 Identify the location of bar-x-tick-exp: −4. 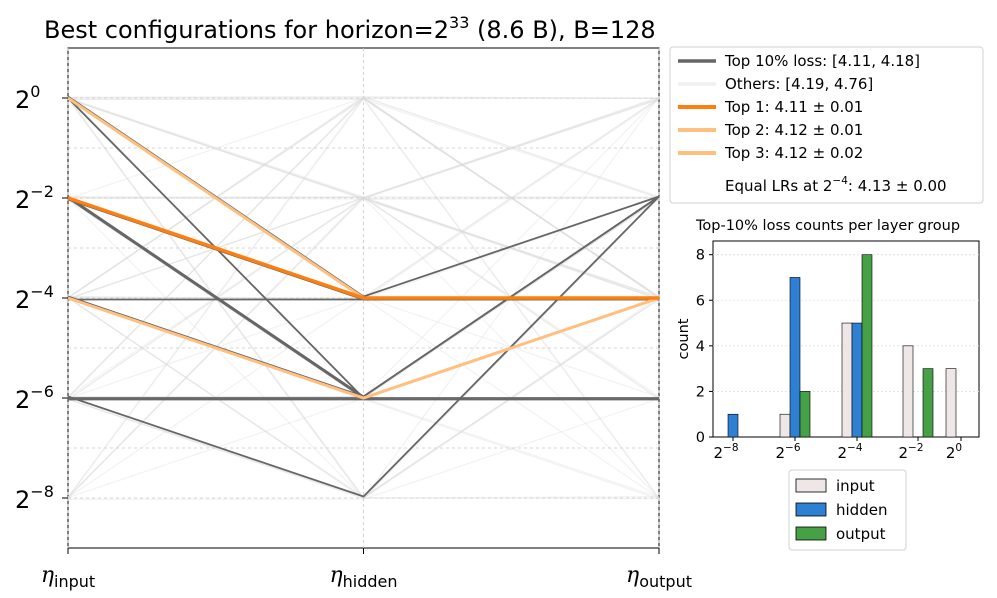
(855, 448).